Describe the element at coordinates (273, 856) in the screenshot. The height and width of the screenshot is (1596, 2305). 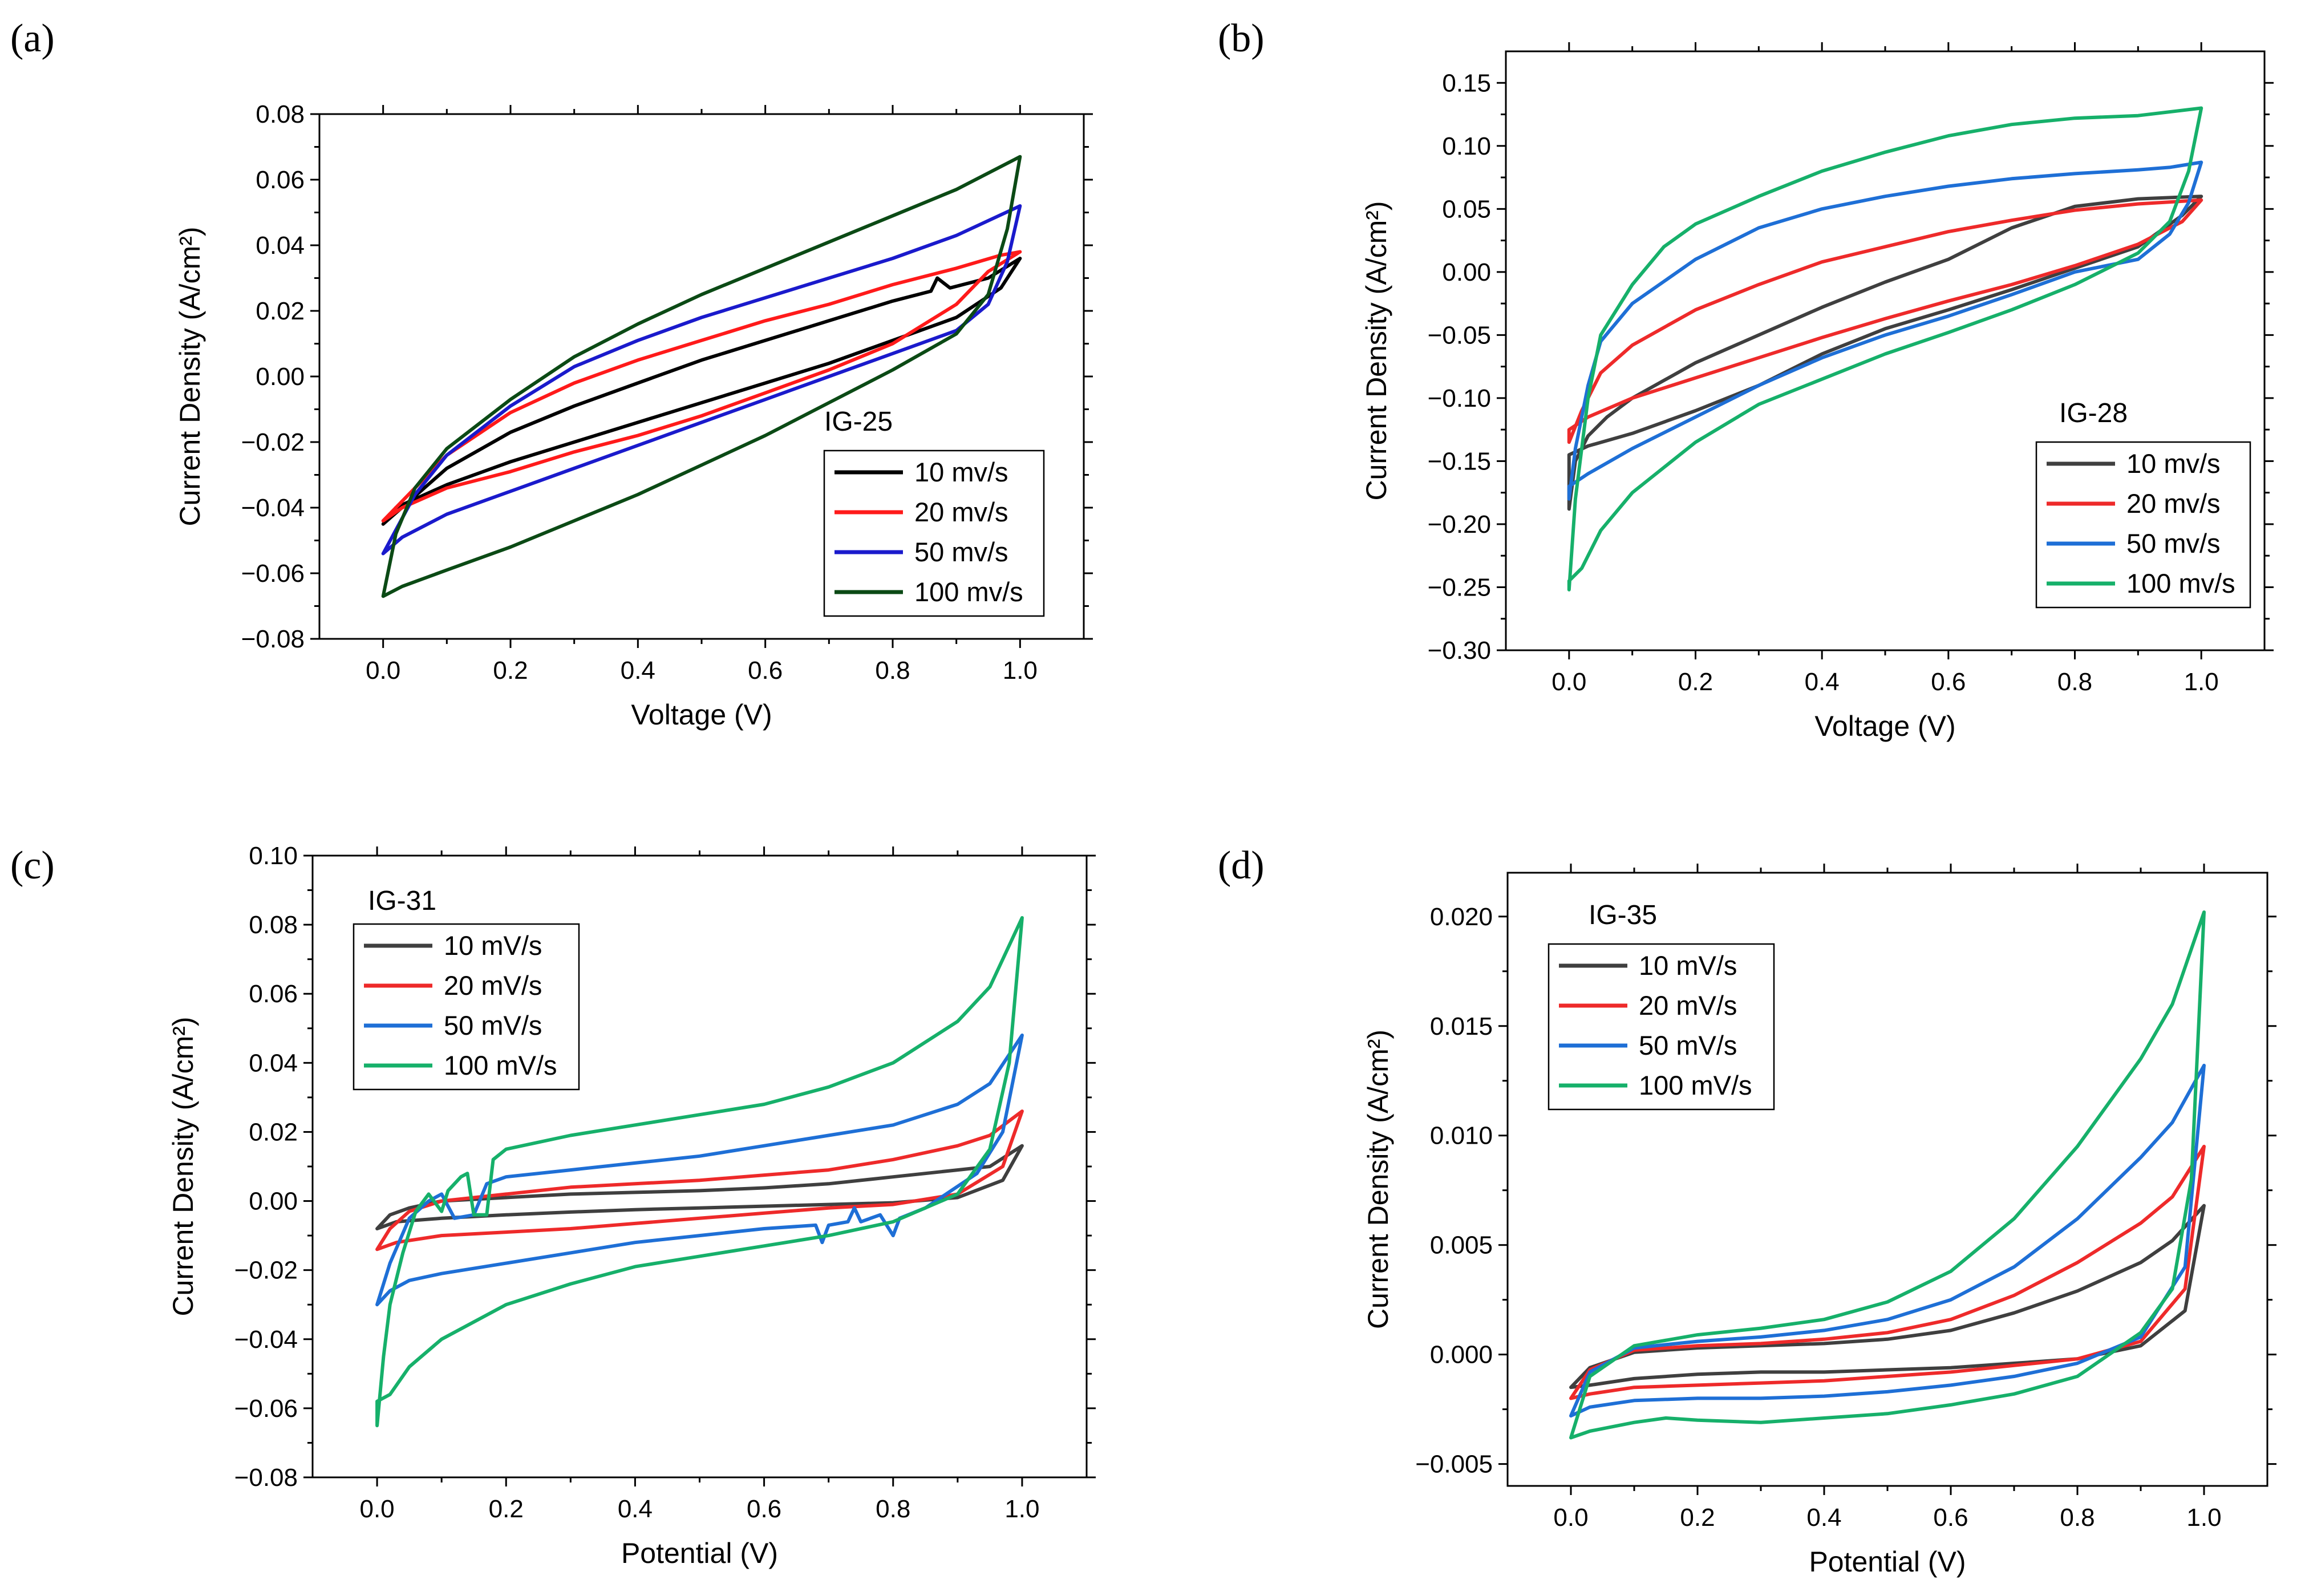
I see `y-tick-label: 0.10` at that location.